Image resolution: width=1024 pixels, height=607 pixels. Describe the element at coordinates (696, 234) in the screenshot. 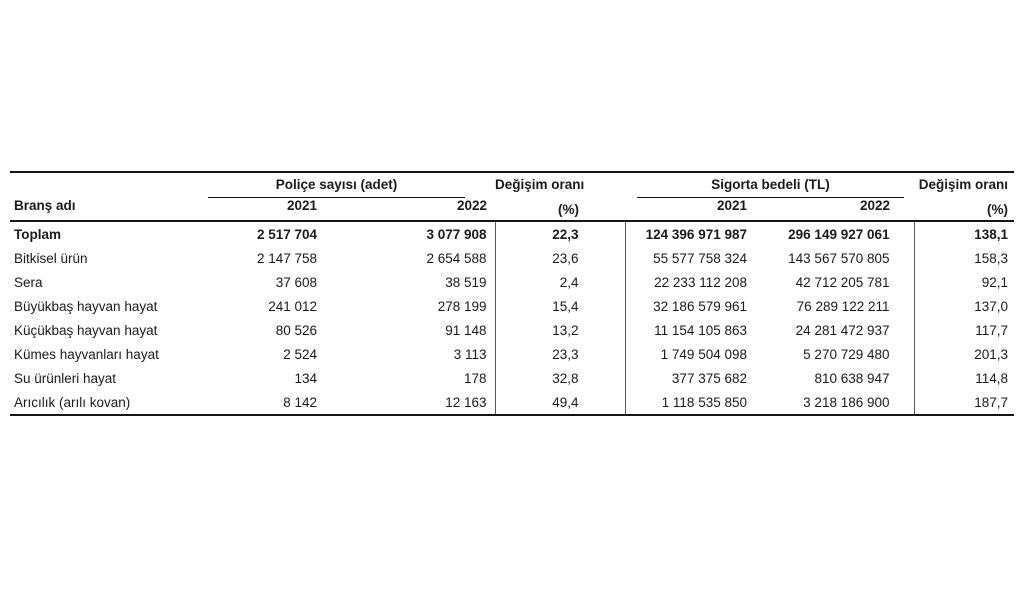

I see `cell-sigorta-2021: 124 396 971 987` at that location.